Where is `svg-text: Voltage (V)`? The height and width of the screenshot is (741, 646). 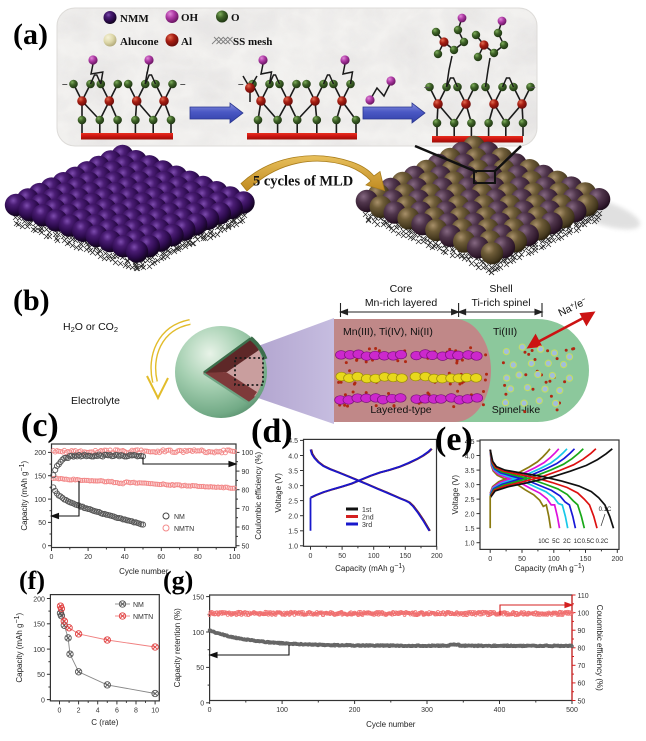
svg-text: Voltage (V) is located at coordinates (278, 493).